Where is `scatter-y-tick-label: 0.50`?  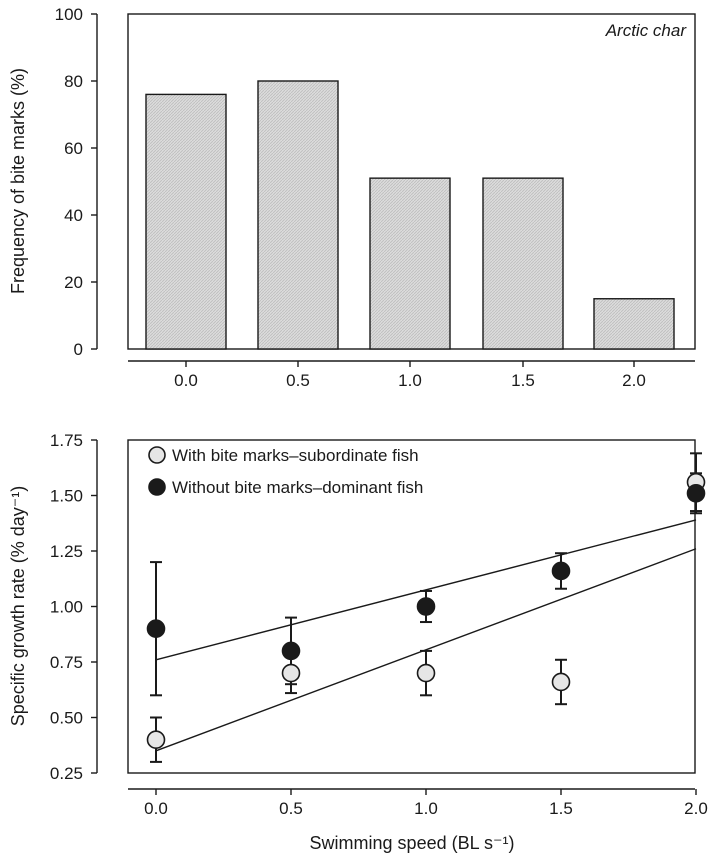
scatter-y-tick-label: 0.50 is located at coordinates (66, 718).